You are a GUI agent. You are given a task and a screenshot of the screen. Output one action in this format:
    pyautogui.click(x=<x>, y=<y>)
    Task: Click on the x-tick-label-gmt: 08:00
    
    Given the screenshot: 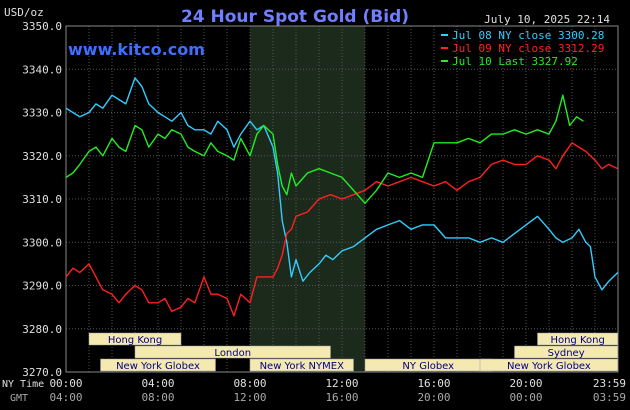 What is the action you would take?
    pyautogui.click(x=157, y=397)
    